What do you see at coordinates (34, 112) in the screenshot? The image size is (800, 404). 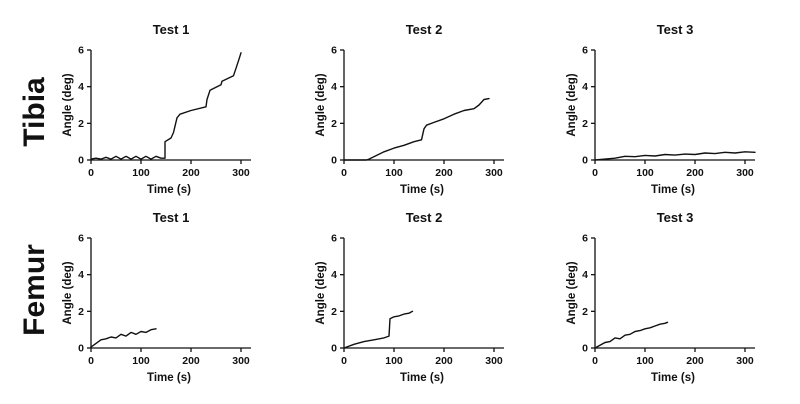 I see `row-label-tibia: Tibia` at bounding box center [34, 112].